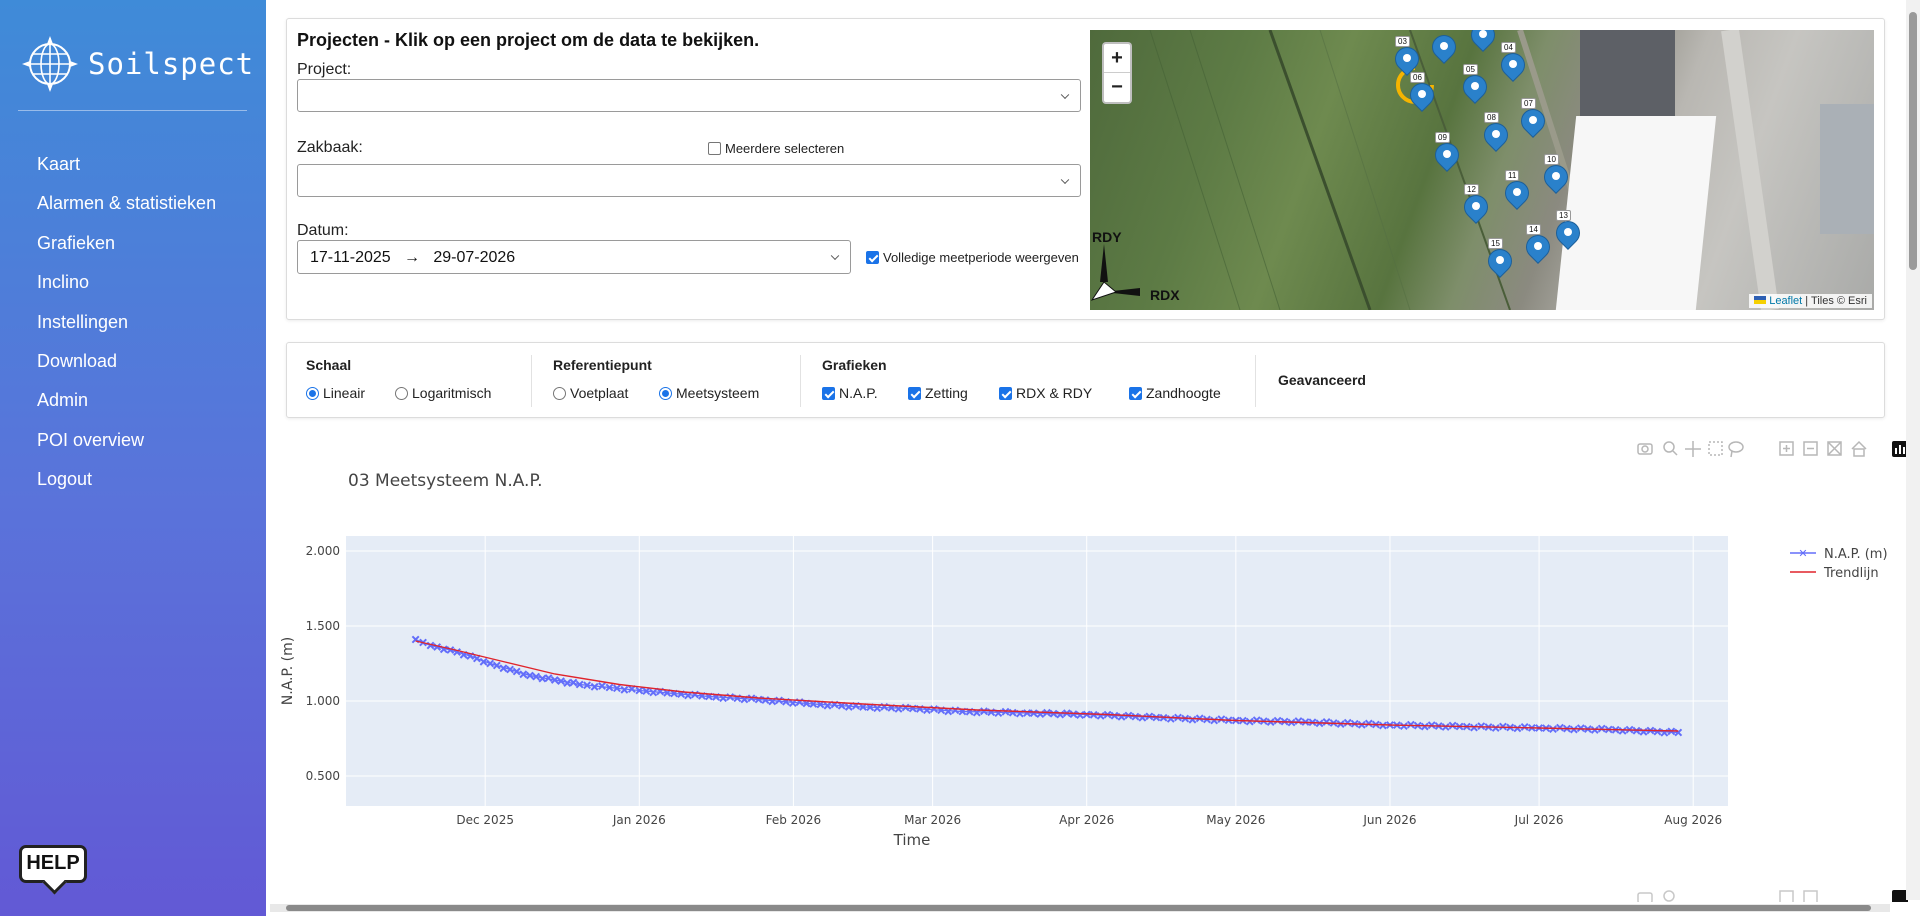  What do you see at coordinates (665, 393) in the screenshot?
I see `meetsysteem-radio` at bounding box center [665, 393].